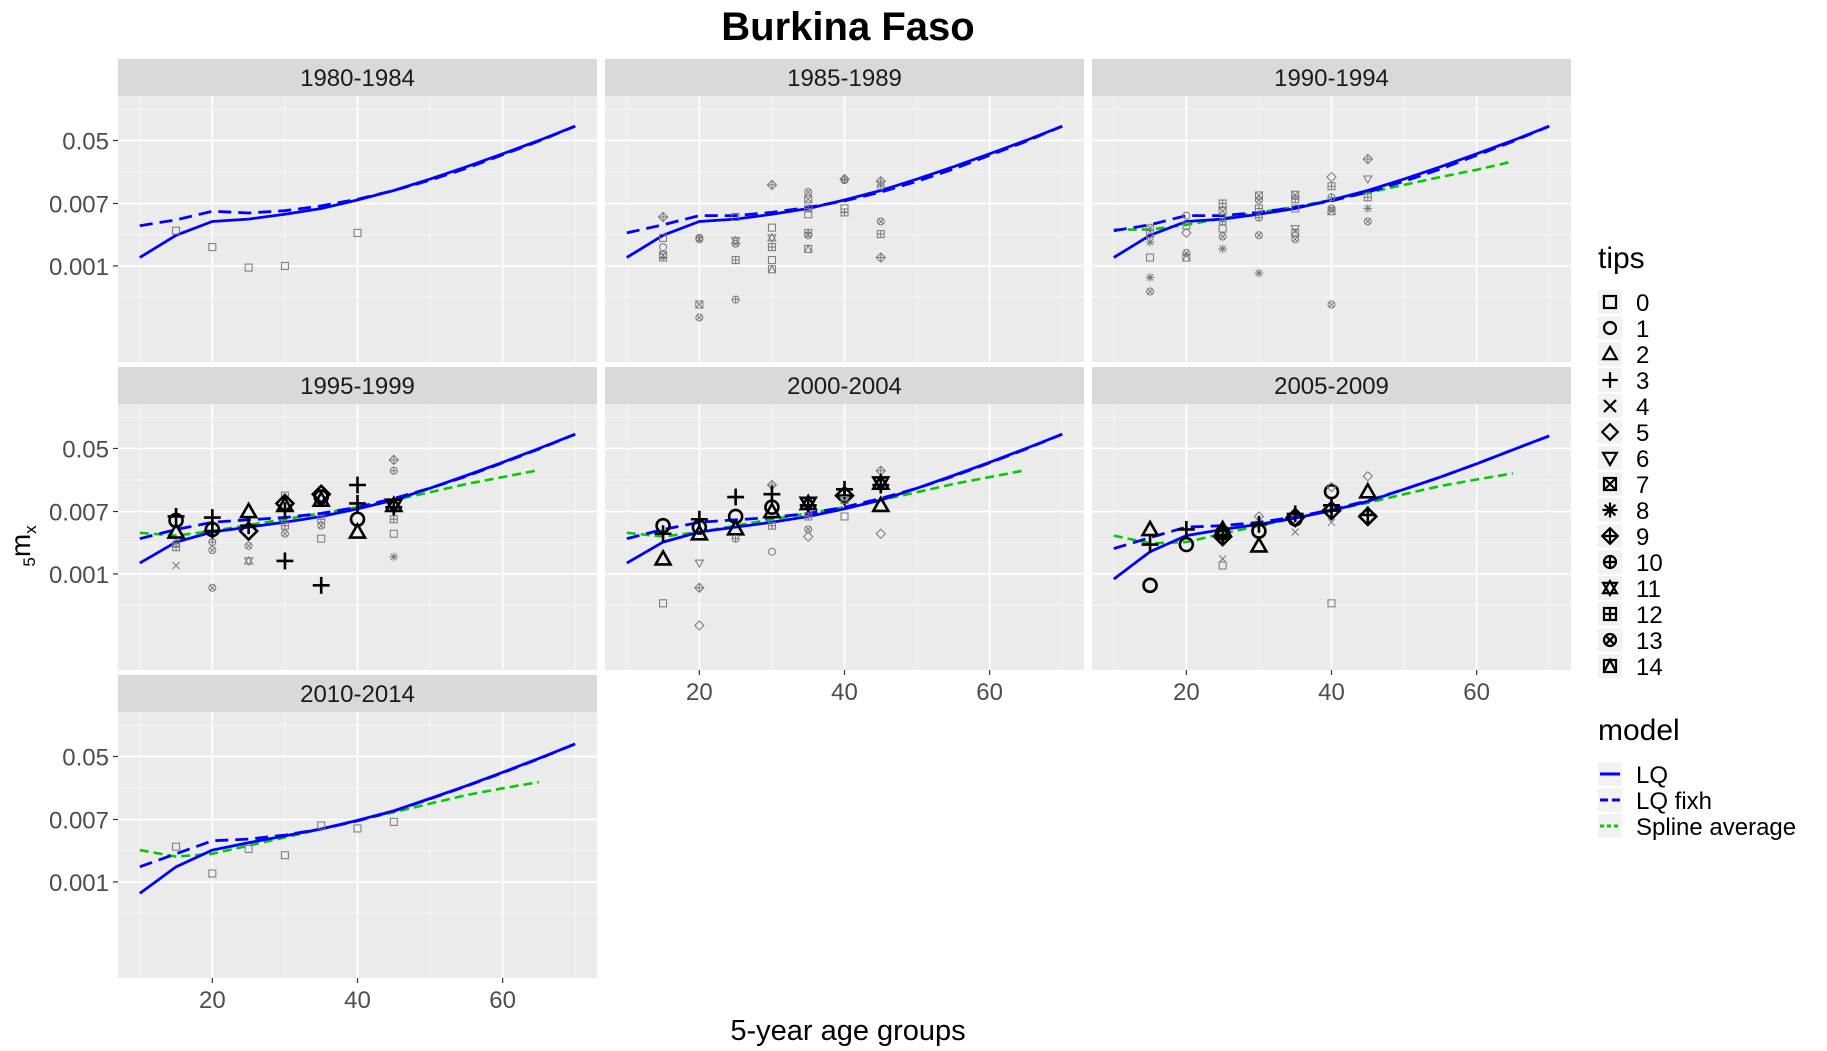 The image size is (1827, 1051). I want to click on model-lines, so click(844, 191).